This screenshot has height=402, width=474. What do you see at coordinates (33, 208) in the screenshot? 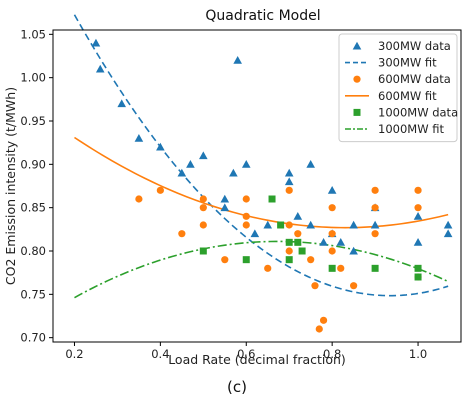
I see `y-tick-label: 0.85` at bounding box center [33, 208].